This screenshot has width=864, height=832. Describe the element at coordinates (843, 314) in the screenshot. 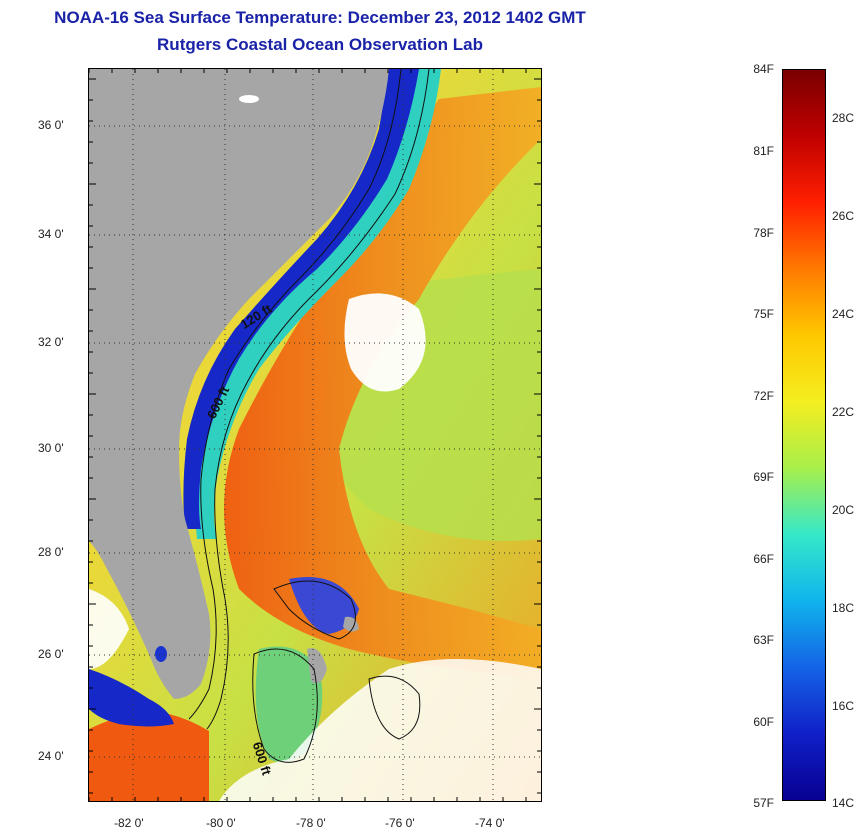

I see `colorbar-c-label: 24C` at that location.